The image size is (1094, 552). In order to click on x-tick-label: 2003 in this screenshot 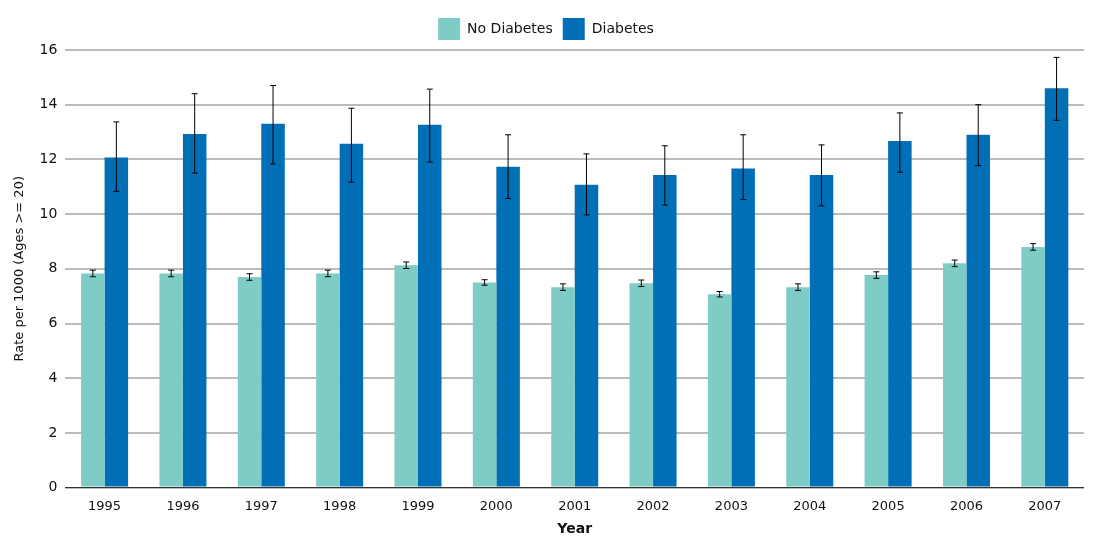, I will do `click(731, 505)`.